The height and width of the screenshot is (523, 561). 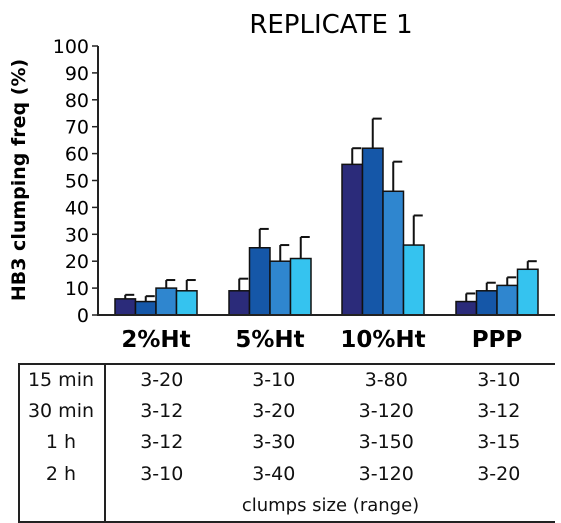 What do you see at coordinates (274, 473) in the screenshot?
I see `range-cell: 3-40` at bounding box center [274, 473].